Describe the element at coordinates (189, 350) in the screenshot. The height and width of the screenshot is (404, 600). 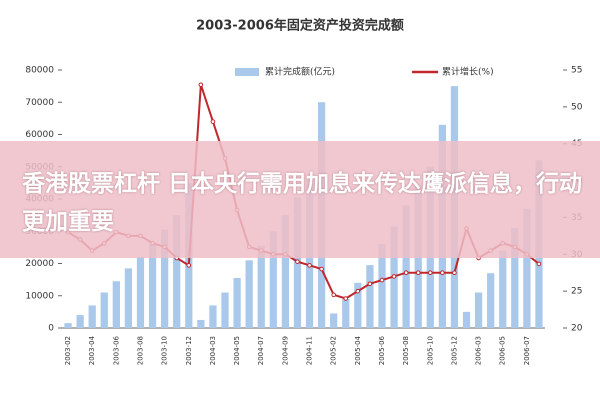
I see `x-tick-label: 2003-12` at that location.